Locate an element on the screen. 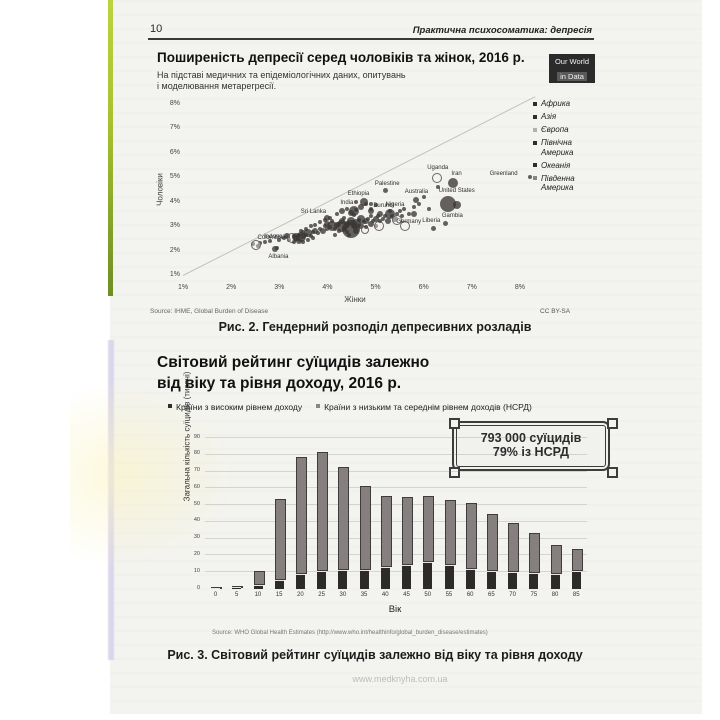 This screenshot has width=720, height=720. bar-x-tick: 5 is located at coordinates (237, 595).